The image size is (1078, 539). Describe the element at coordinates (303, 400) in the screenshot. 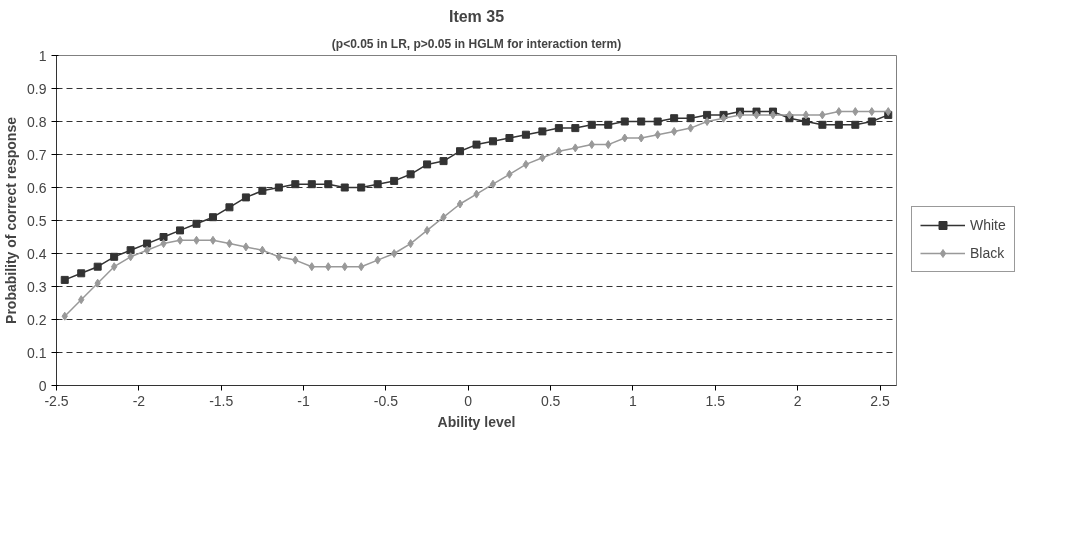

I see `x-tick-label: -1` at that location.